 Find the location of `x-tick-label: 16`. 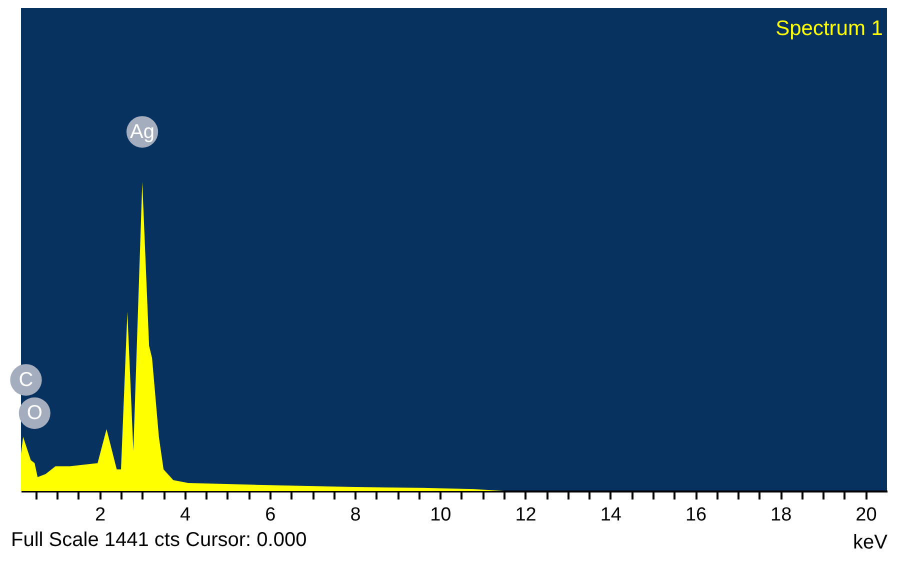

x-tick-label: 16 is located at coordinates (696, 515).